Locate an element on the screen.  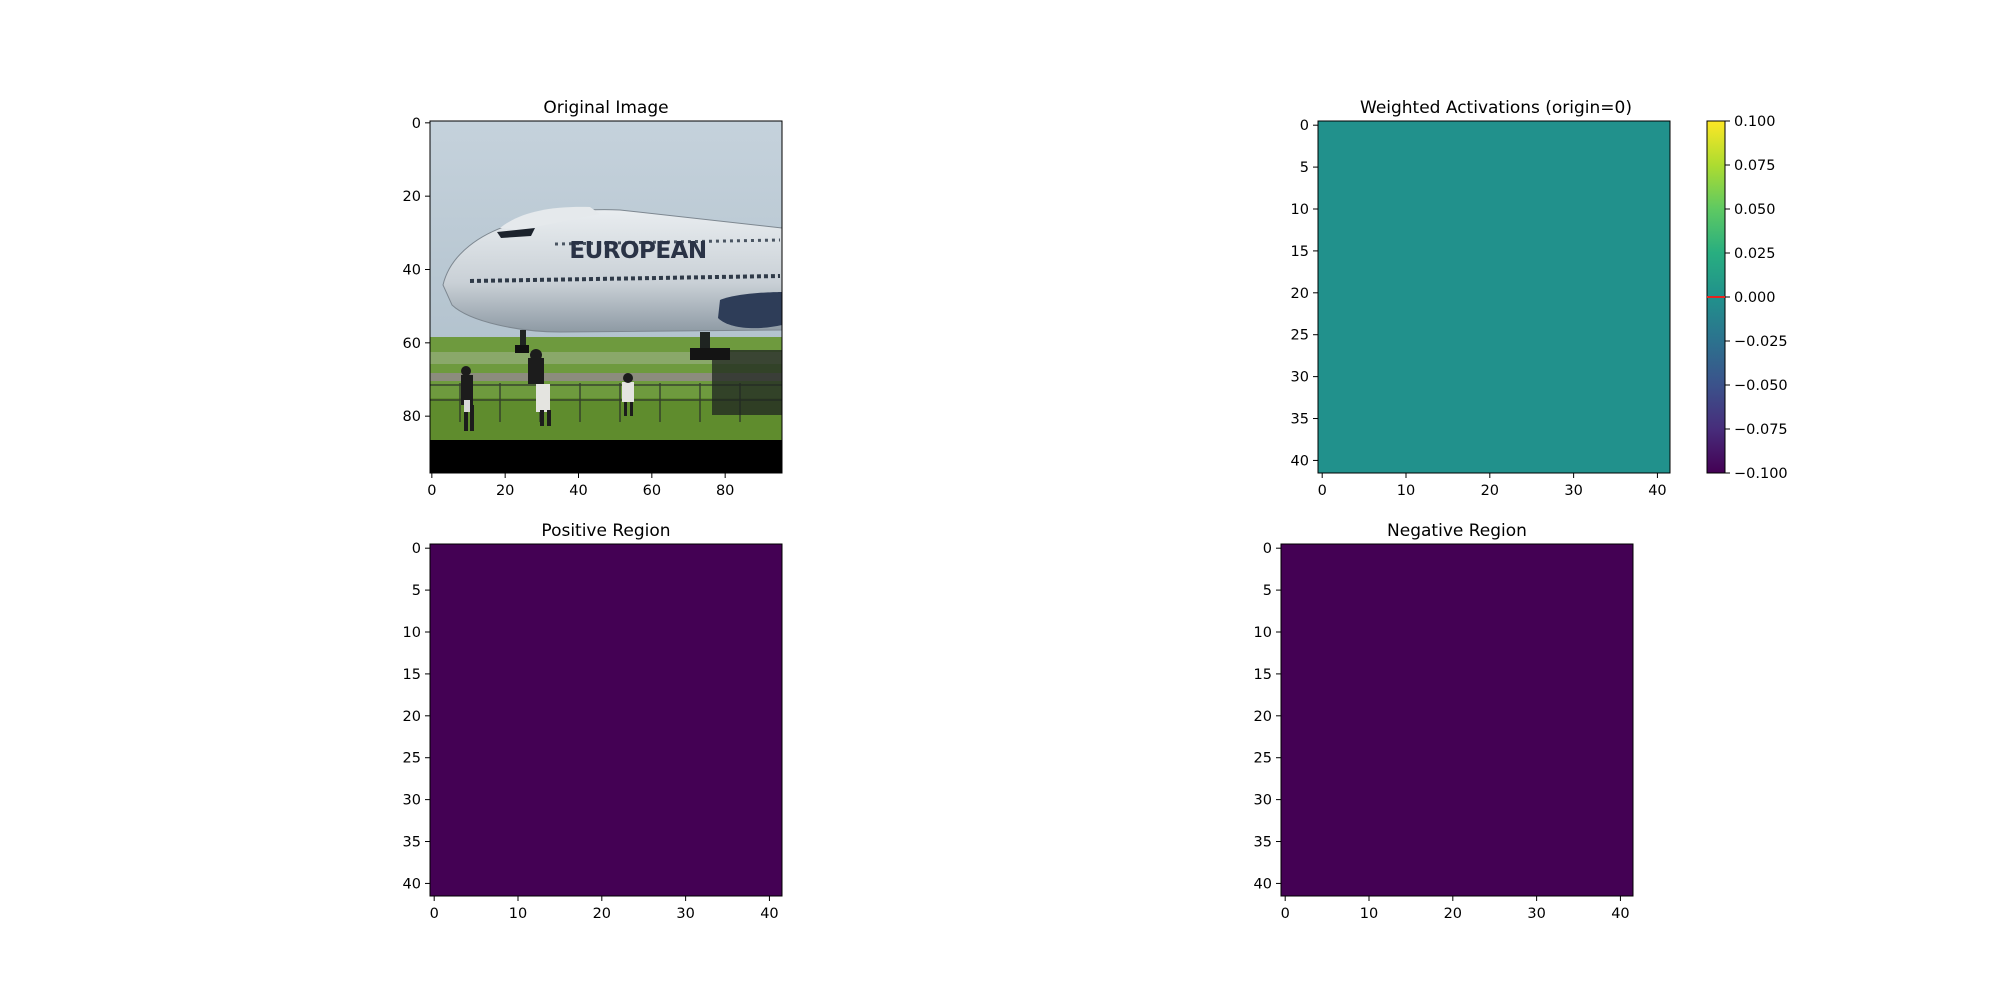
fuselage-lettering: EUROPEAN is located at coordinates (637, 251).